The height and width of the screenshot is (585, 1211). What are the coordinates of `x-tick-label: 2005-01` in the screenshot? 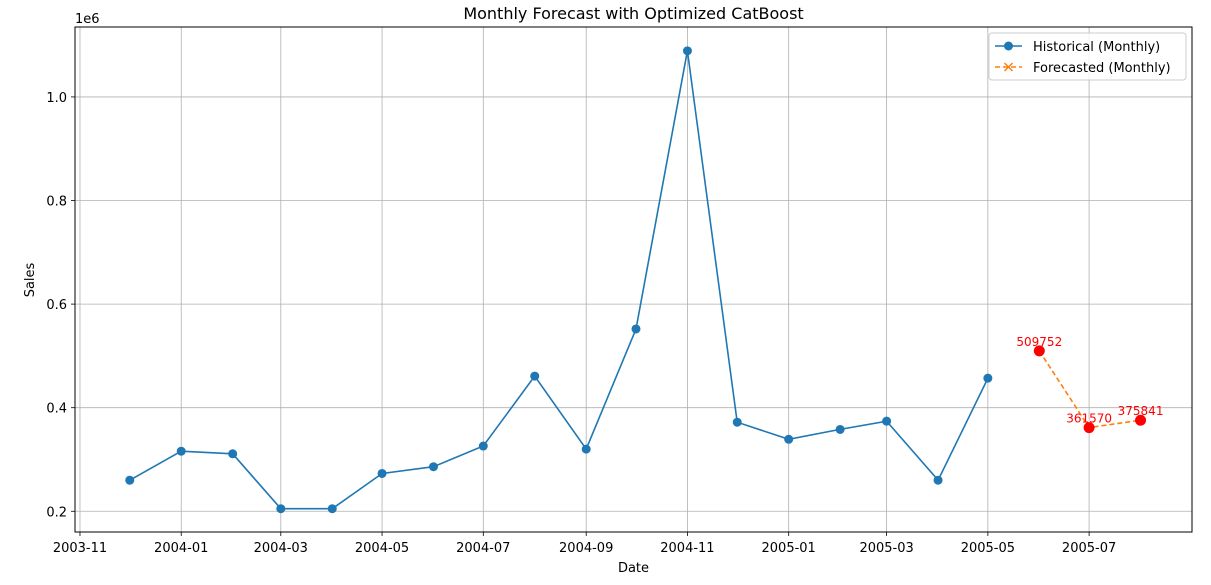 It's located at (789, 548).